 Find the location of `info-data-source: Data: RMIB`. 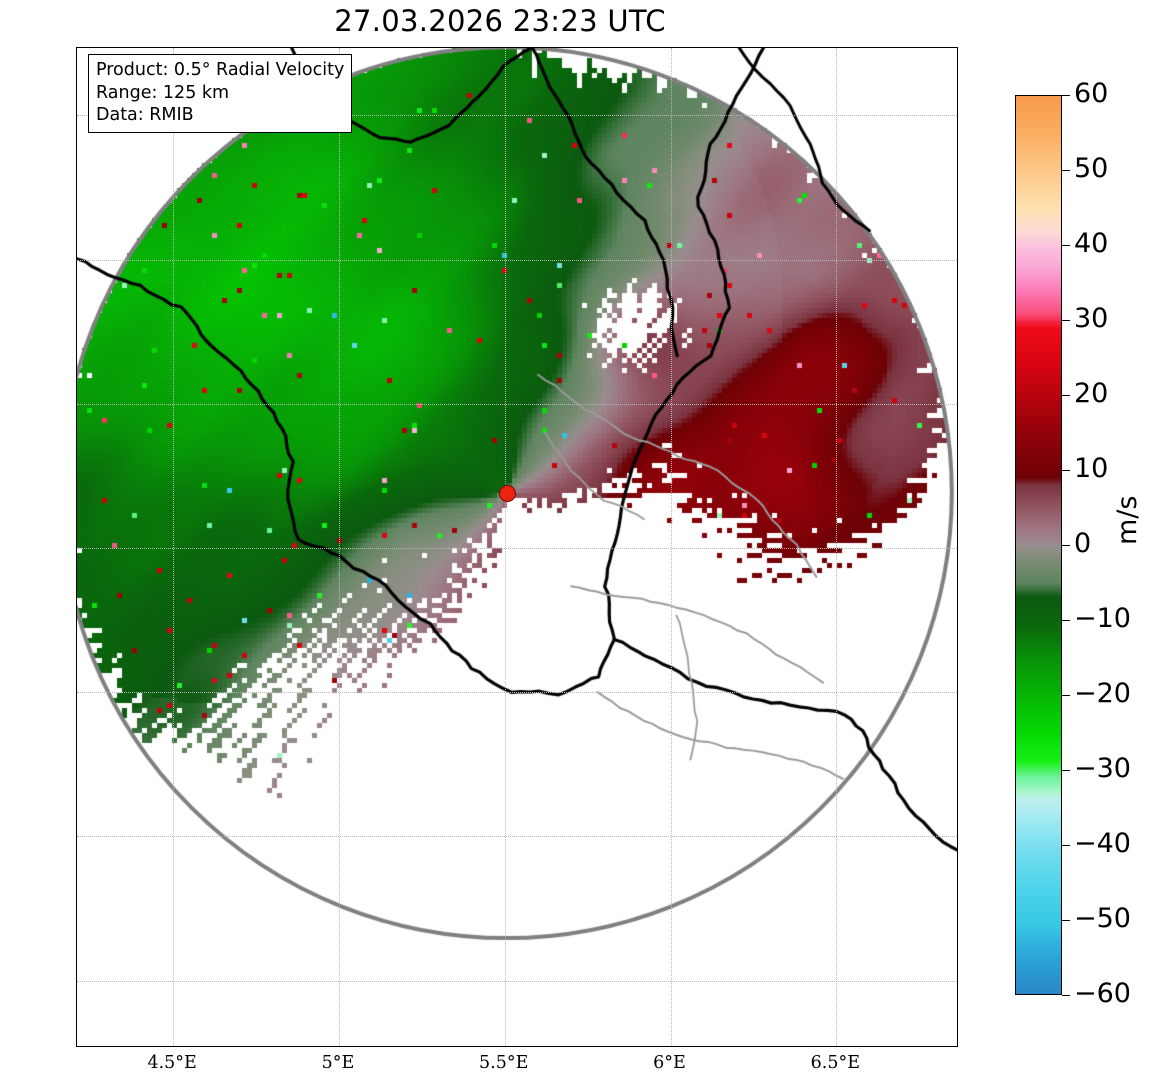

info-data-source: Data: RMIB is located at coordinates (145, 115).